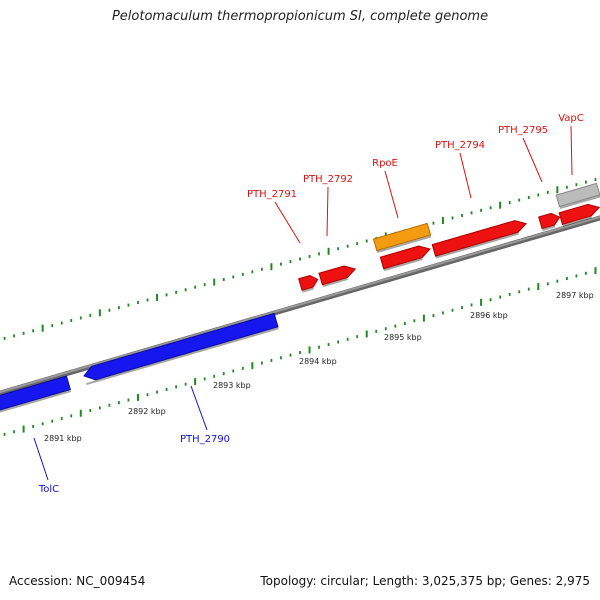 This screenshot has width=600, height=600. I want to click on gene-pth-2790-shape, so click(181, 346).